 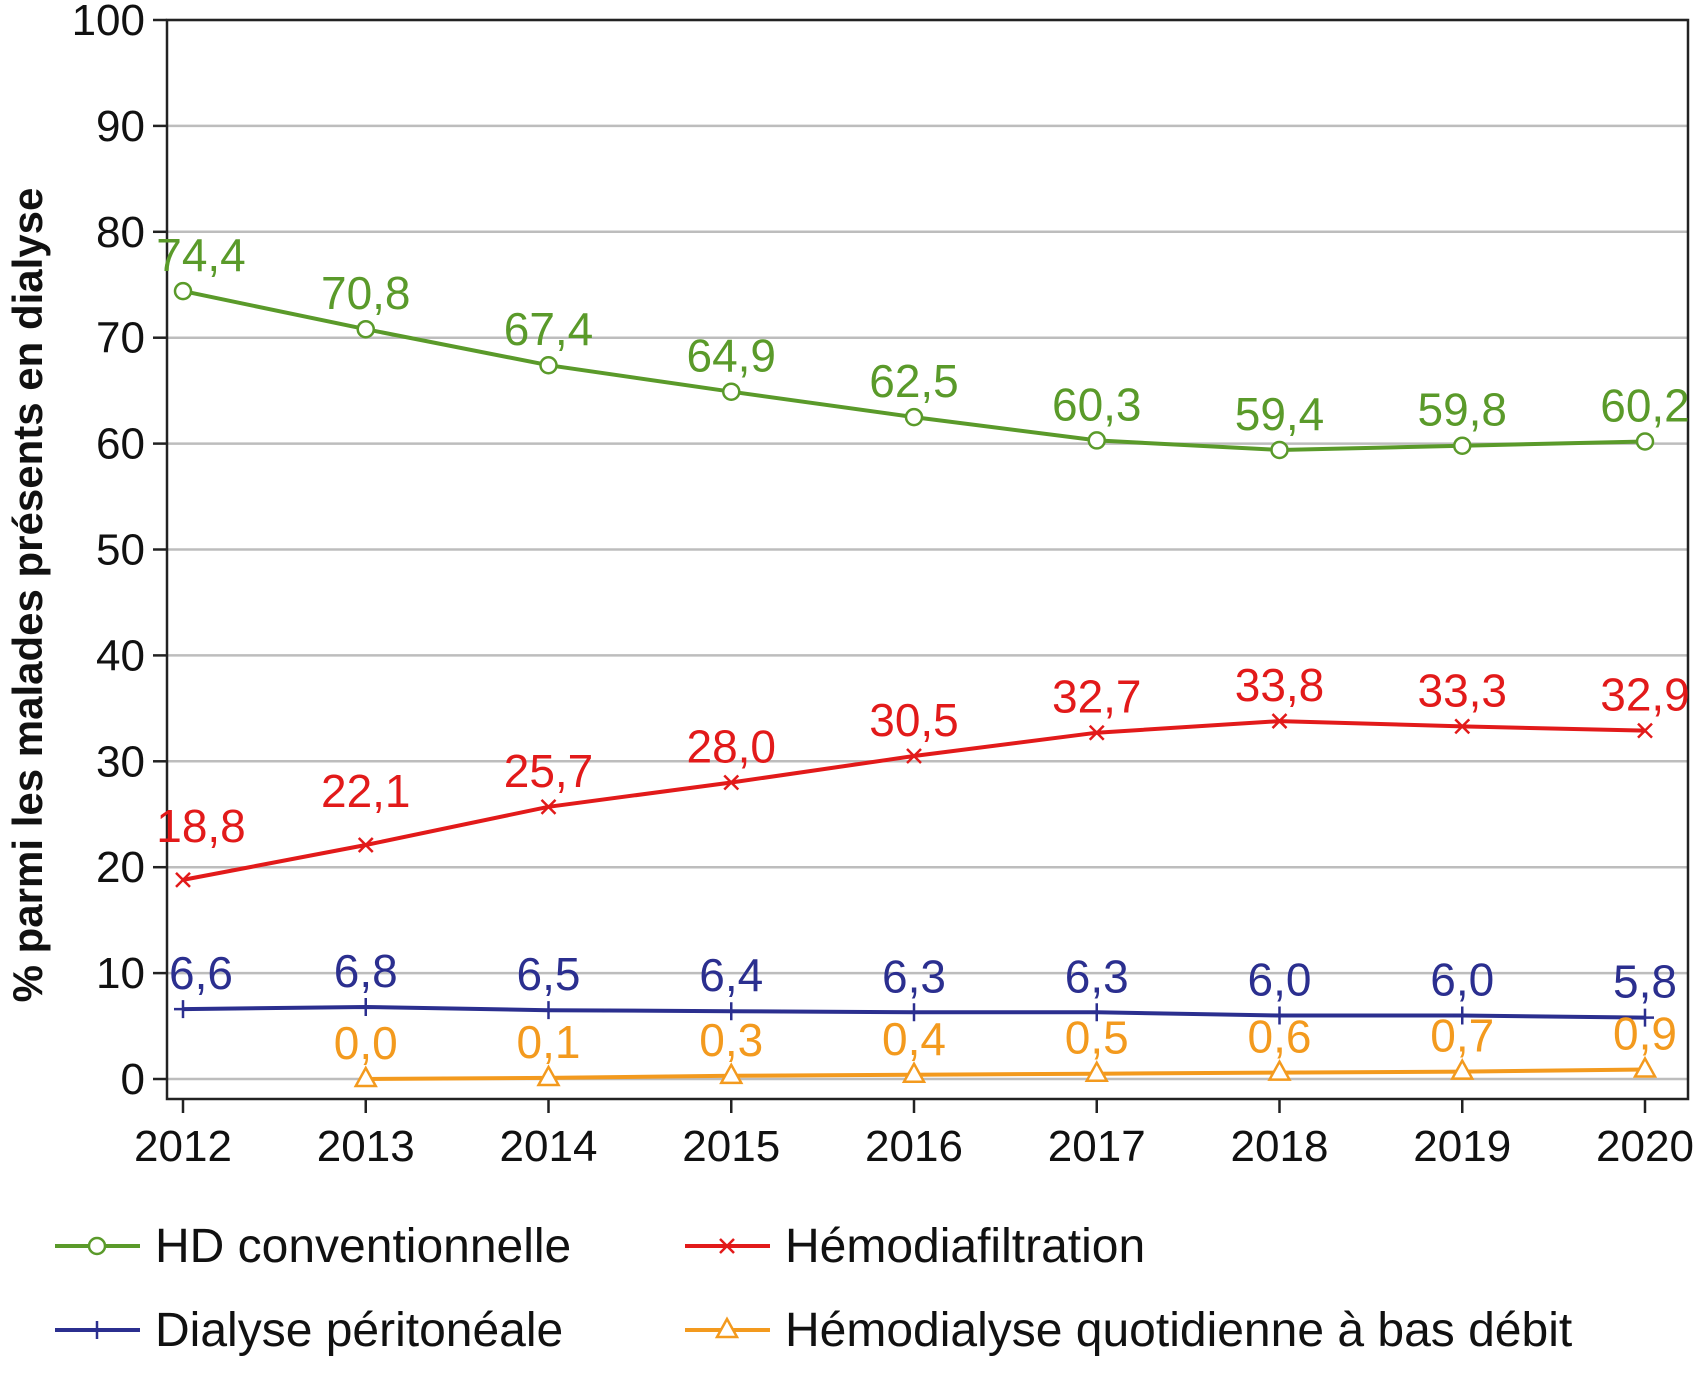 I want to click on y-tick-label: 10, so click(x=120, y=973).